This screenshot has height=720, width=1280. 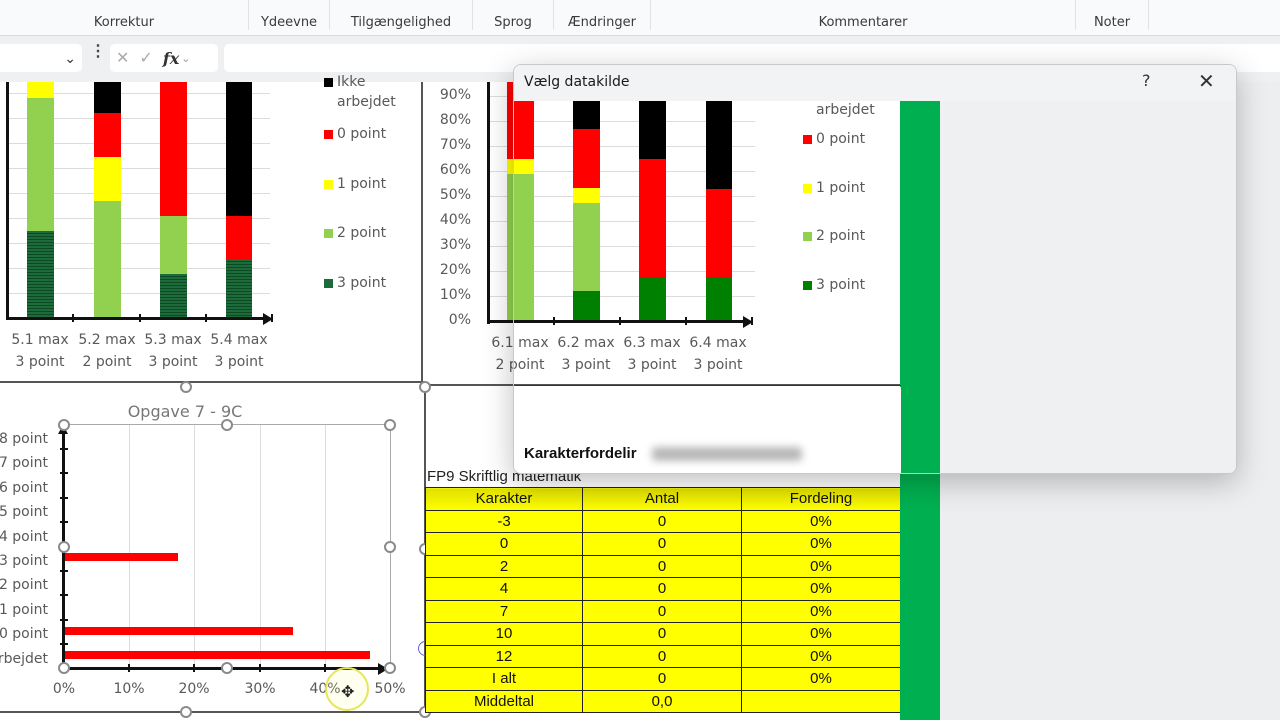 I want to click on bar-5-4-3point, so click(x=239, y=288).